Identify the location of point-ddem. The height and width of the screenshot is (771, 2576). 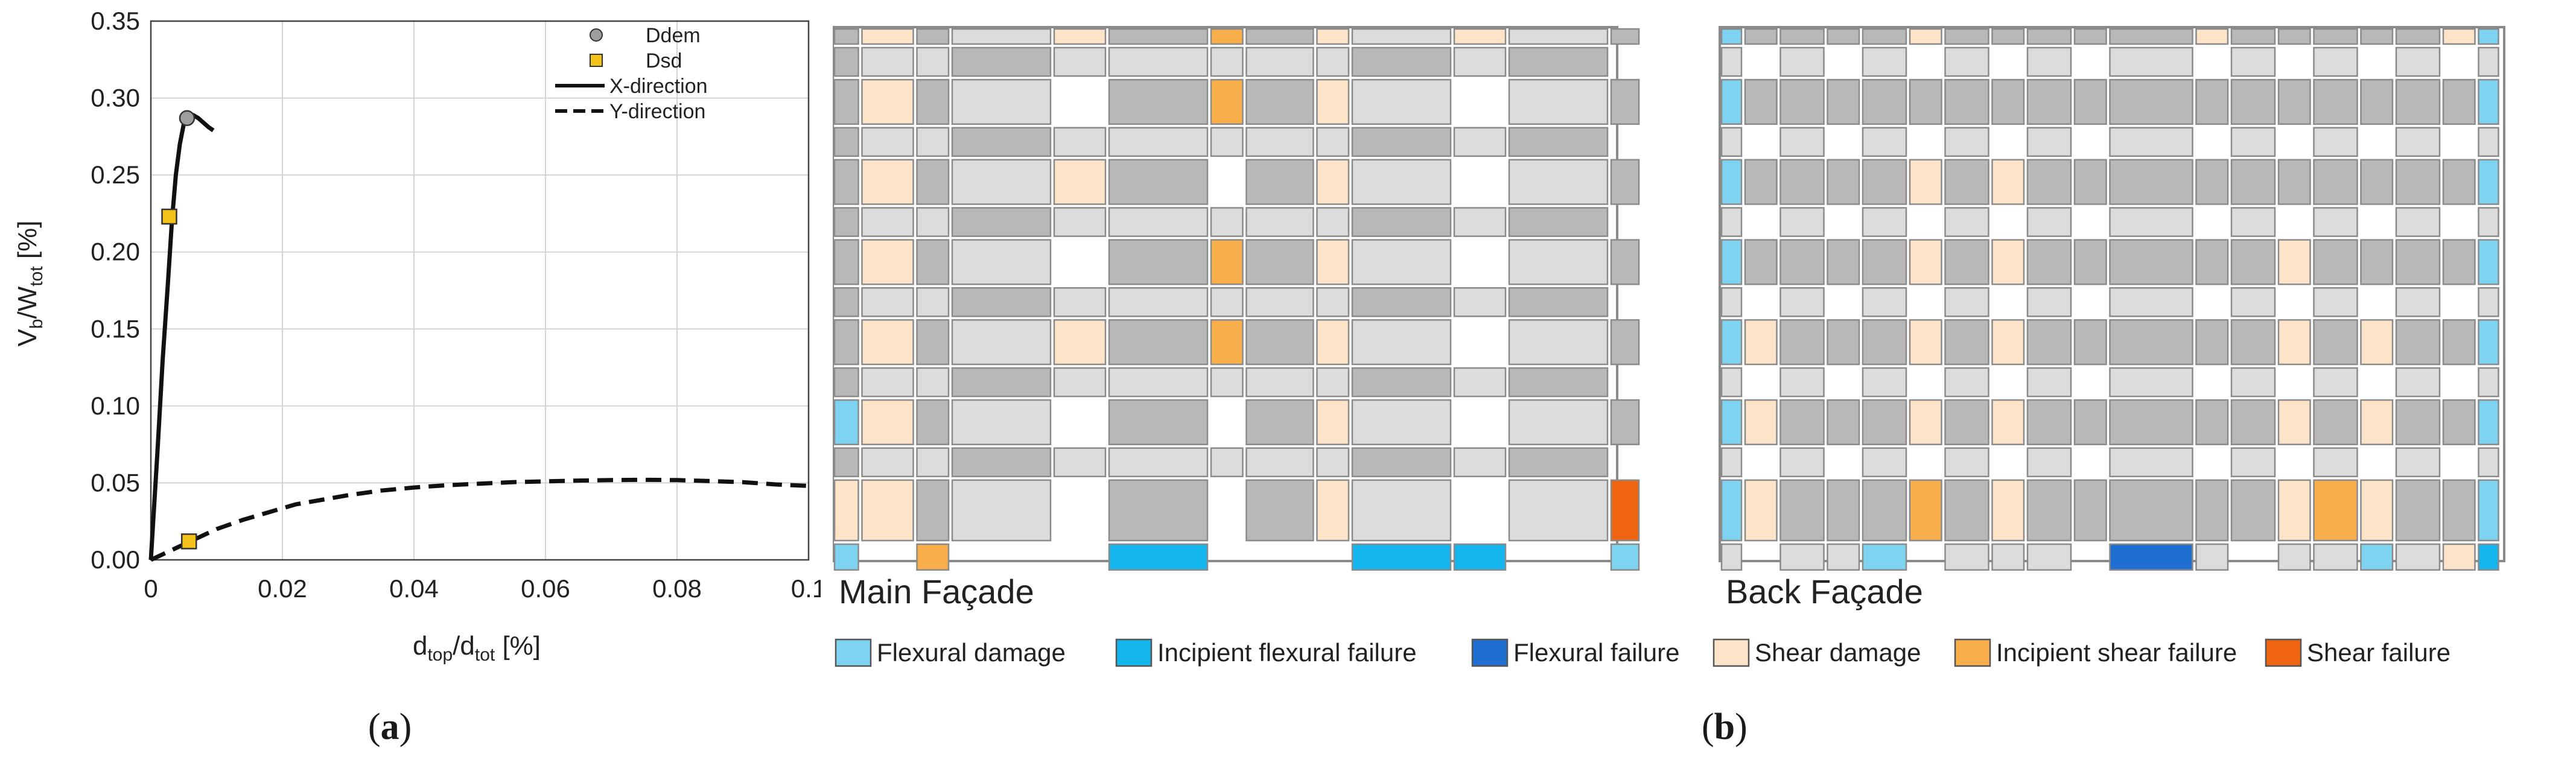
(188, 118).